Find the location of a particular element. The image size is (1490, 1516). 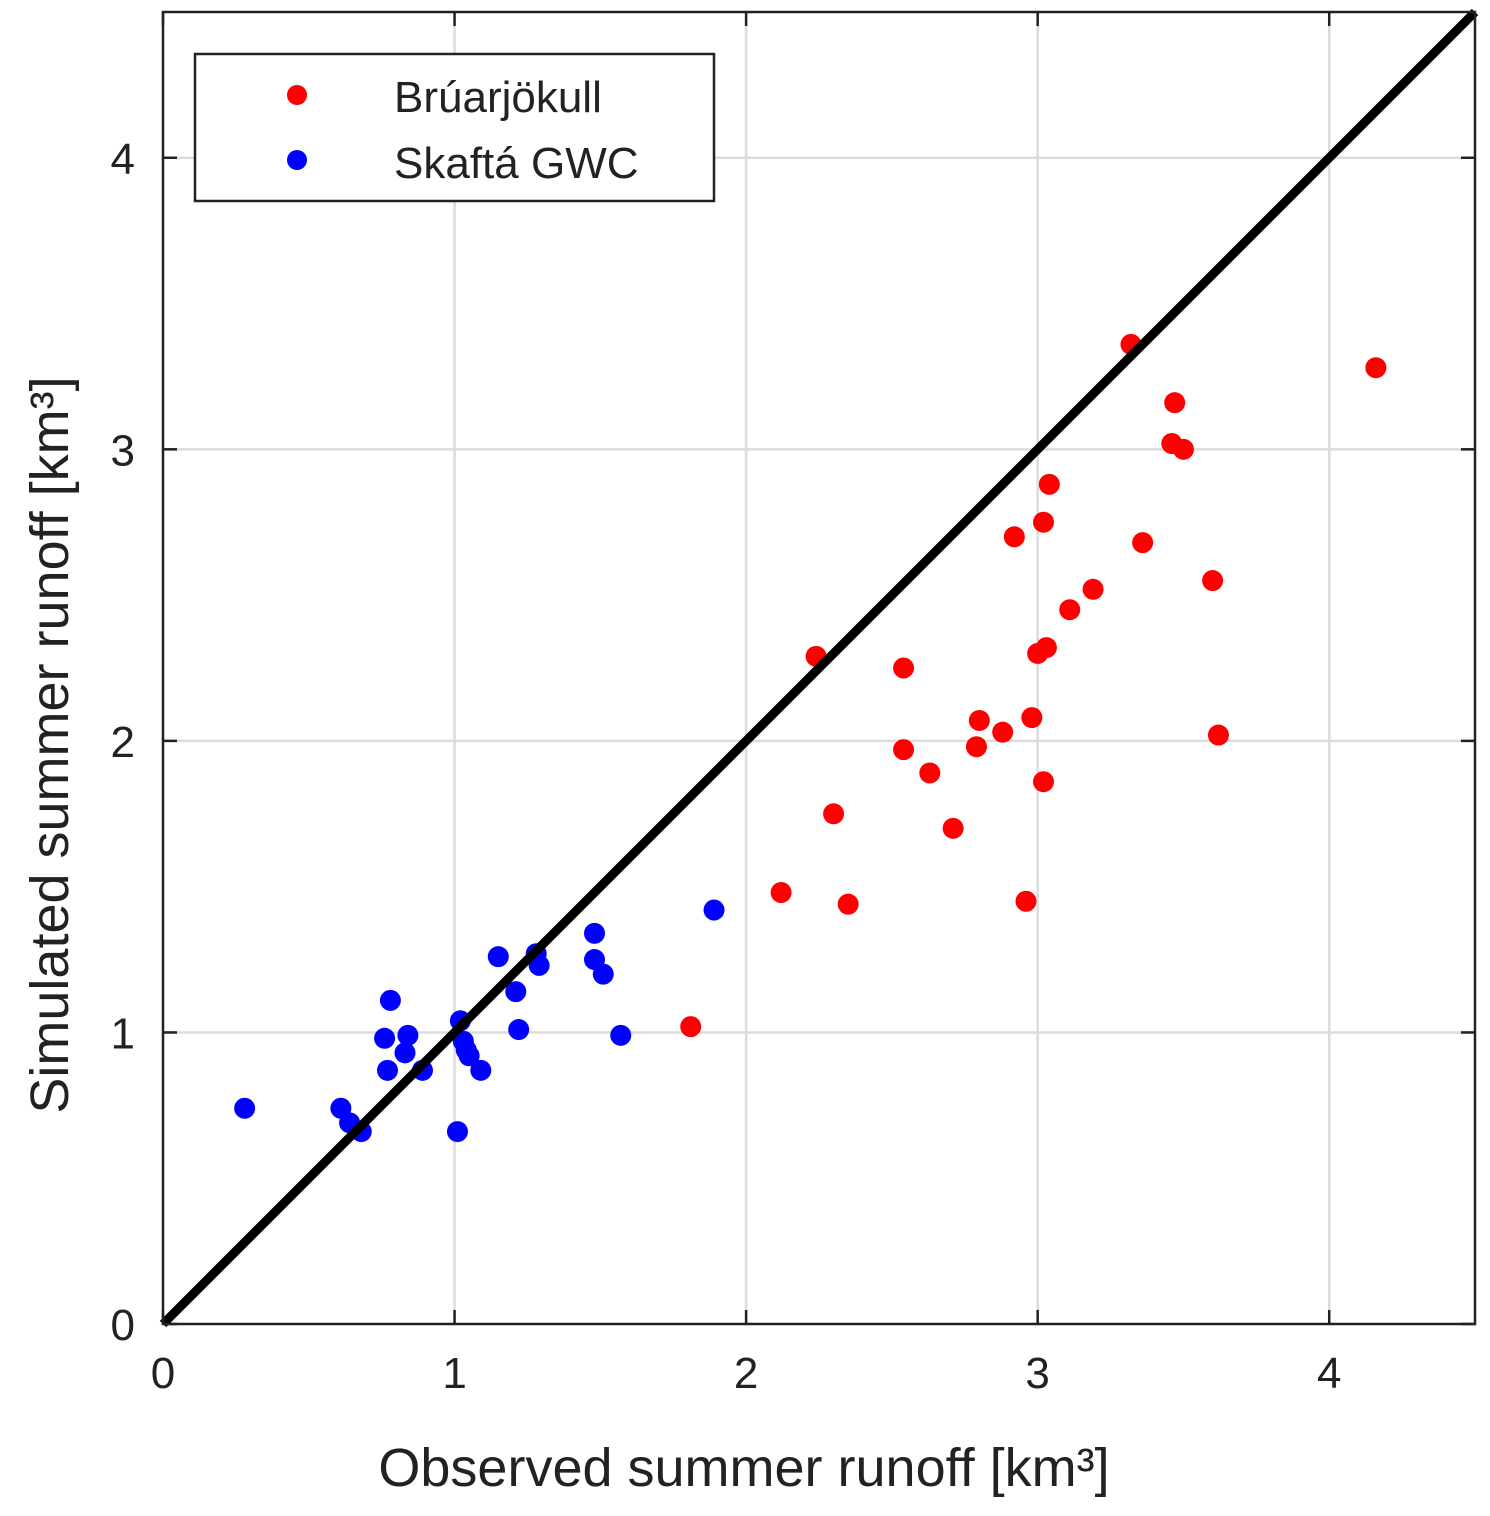

y-tick-label: 2 is located at coordinates (123, 742).